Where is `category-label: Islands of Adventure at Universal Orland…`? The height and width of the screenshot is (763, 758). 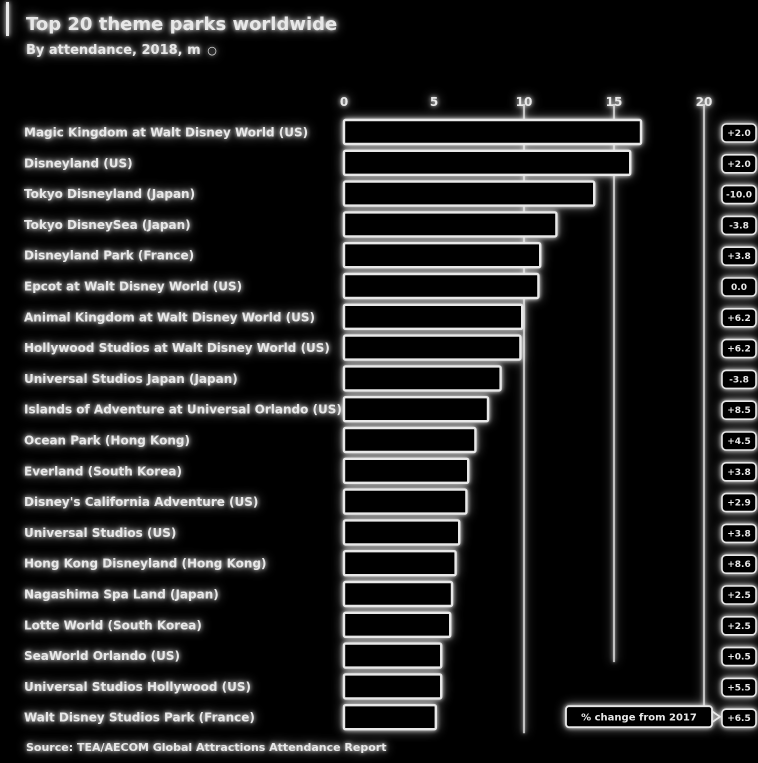
category-label: Islands of Adventure at Universal Orland… is located at coordinates (183, 410).